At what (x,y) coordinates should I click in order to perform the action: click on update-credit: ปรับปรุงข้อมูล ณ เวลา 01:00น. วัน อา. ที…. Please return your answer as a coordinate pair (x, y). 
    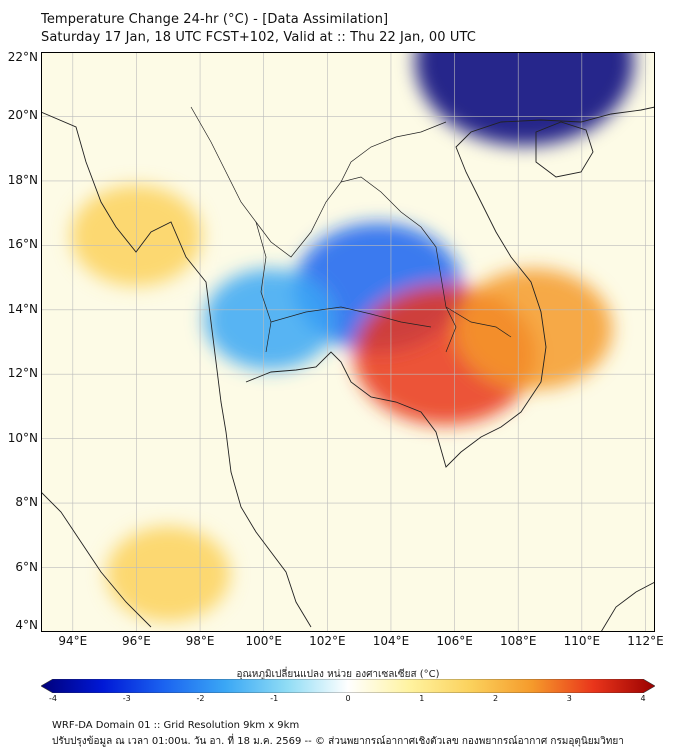
    Looking at the image, I should click on (338, 741).